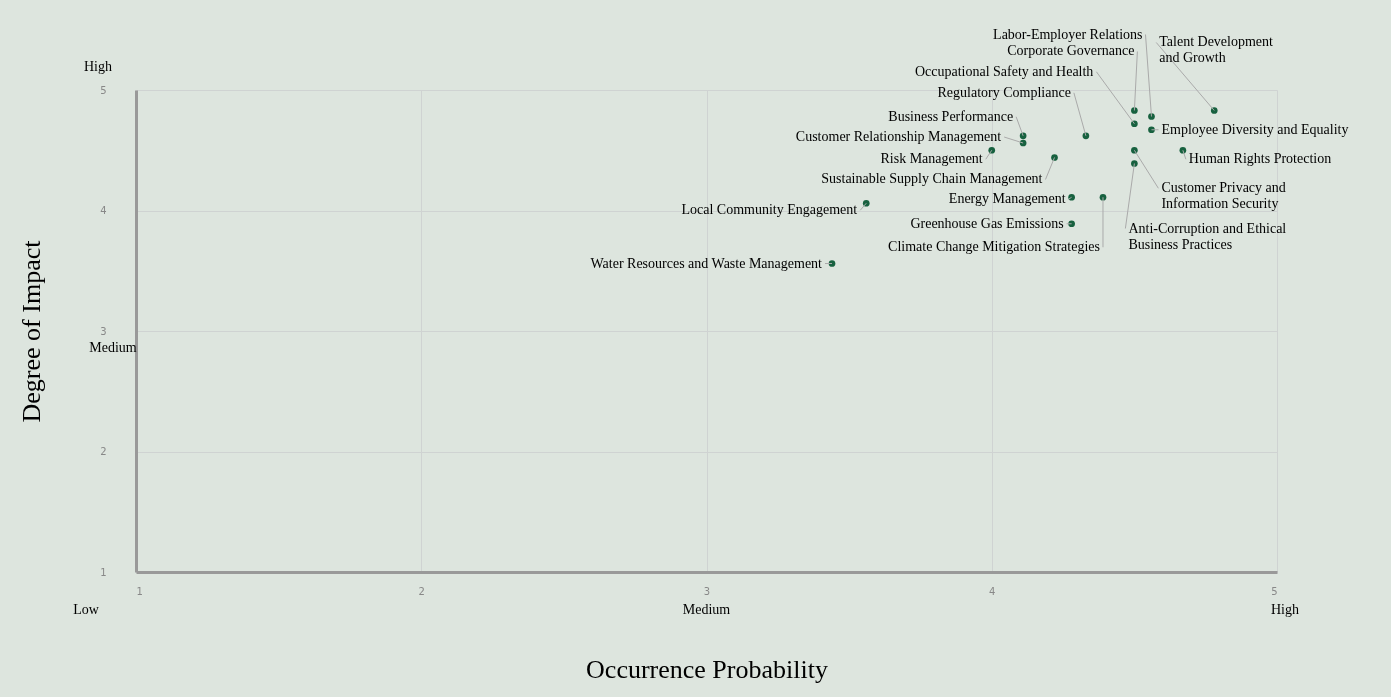 Image resolution: width=1391 pixels, height=697 pixels. What do you see at coordinates (951, 116) in the screenshot?
I see `series-label: Business Performance` at bounding box center [951, 116].